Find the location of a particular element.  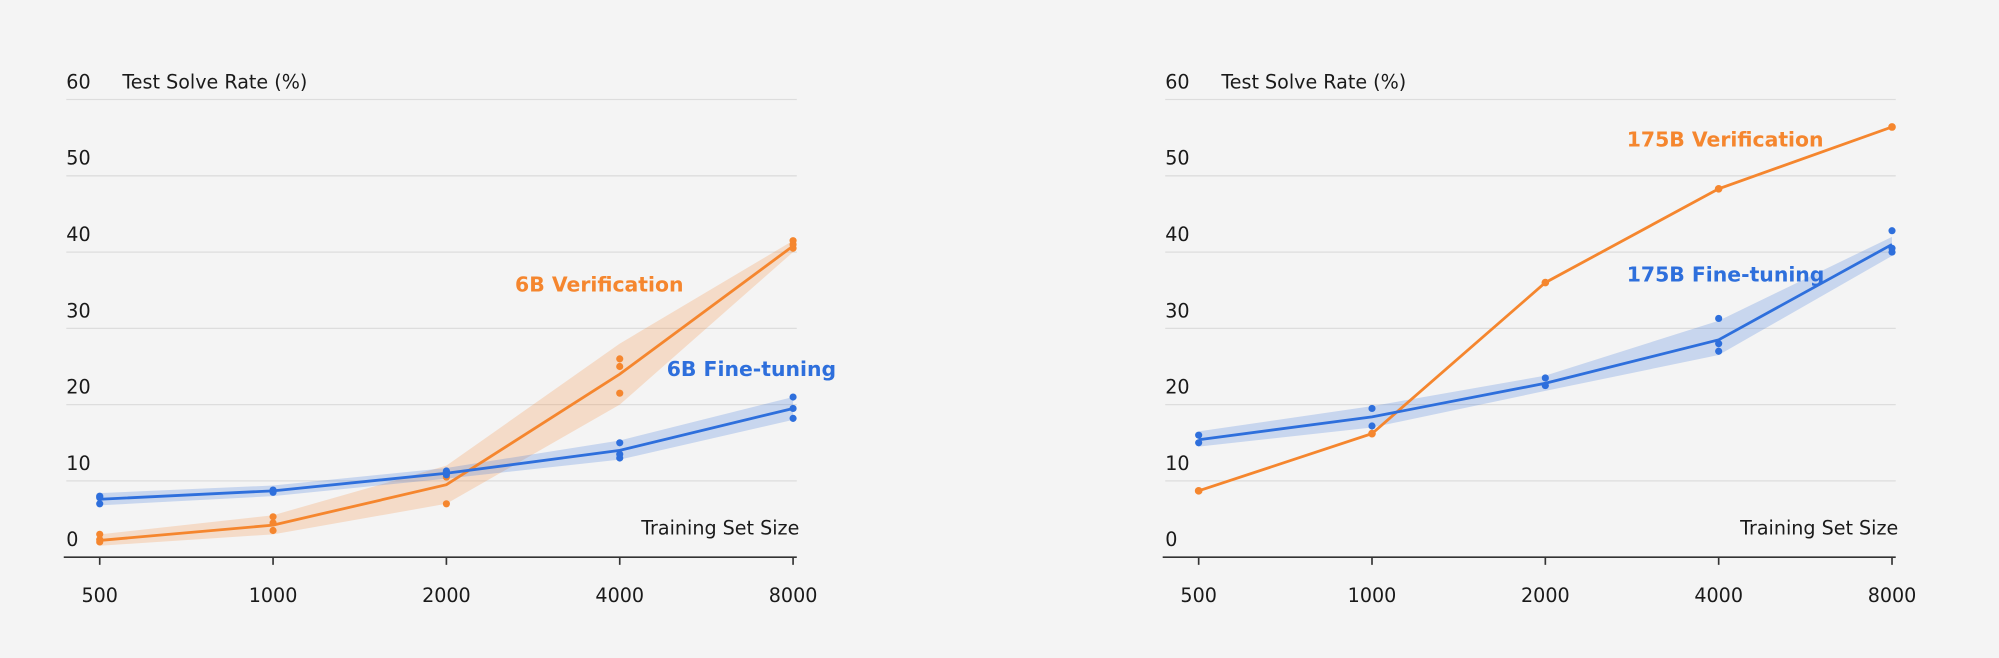

series-label: 175B Fine-tuning is located at coordinates (1726, 274).